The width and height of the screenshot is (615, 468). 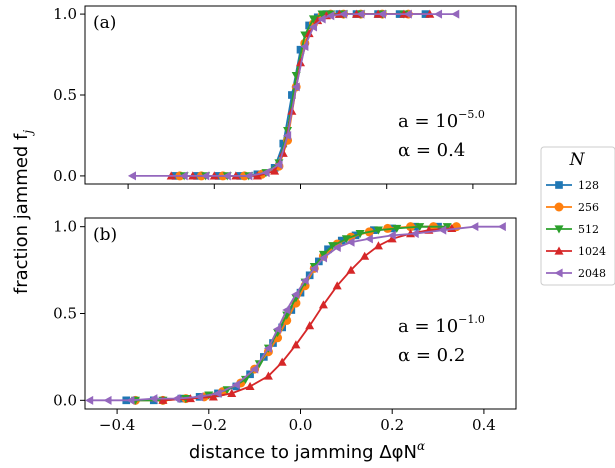 What do you see at coordinates (104, 23) in the screenshot?
I see `panel-label: (a)` at bounding box center [104, 23].